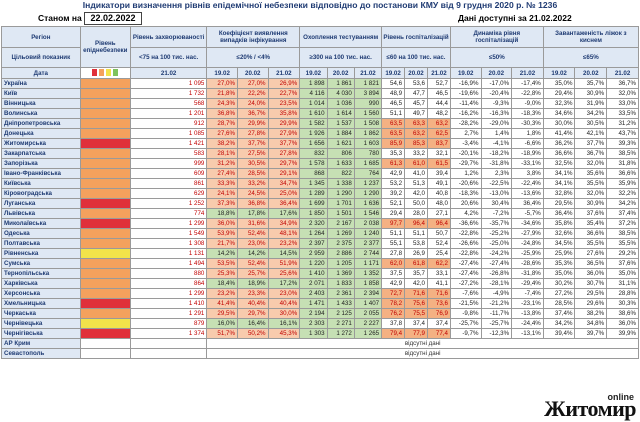 Image resolution: width=640 pixels, height=422 pixels. Describe the element at coordinates (340, 323) in the screenshot. I see `testing-value: 2 271` at that location.